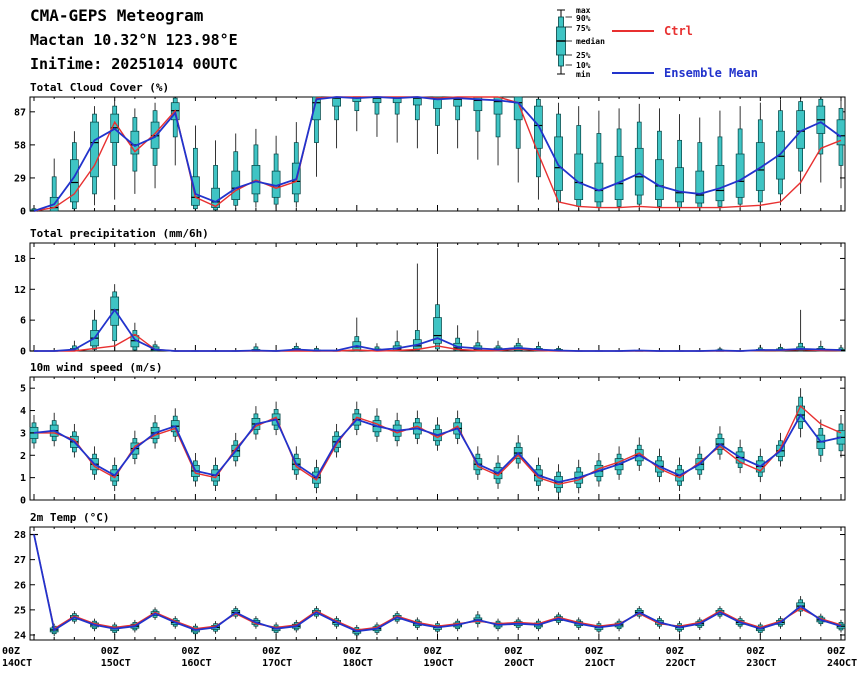 This screenshot has width=860, height=680. I want to click on legend-label-25: 25%, so click(583, 55).